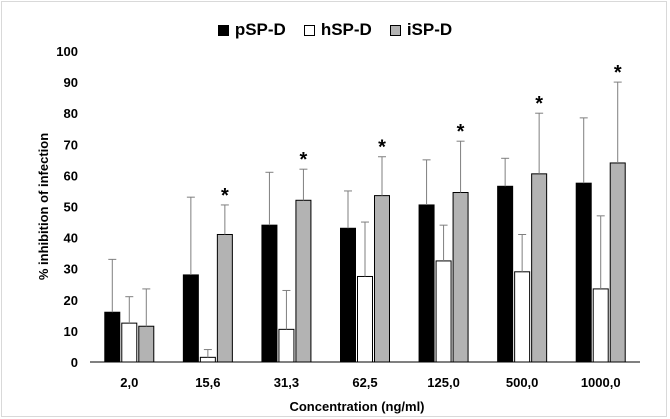 The height and width of the screenshot is (419, 670). I want to click on y-tick-label: 40, so click(71, 238).